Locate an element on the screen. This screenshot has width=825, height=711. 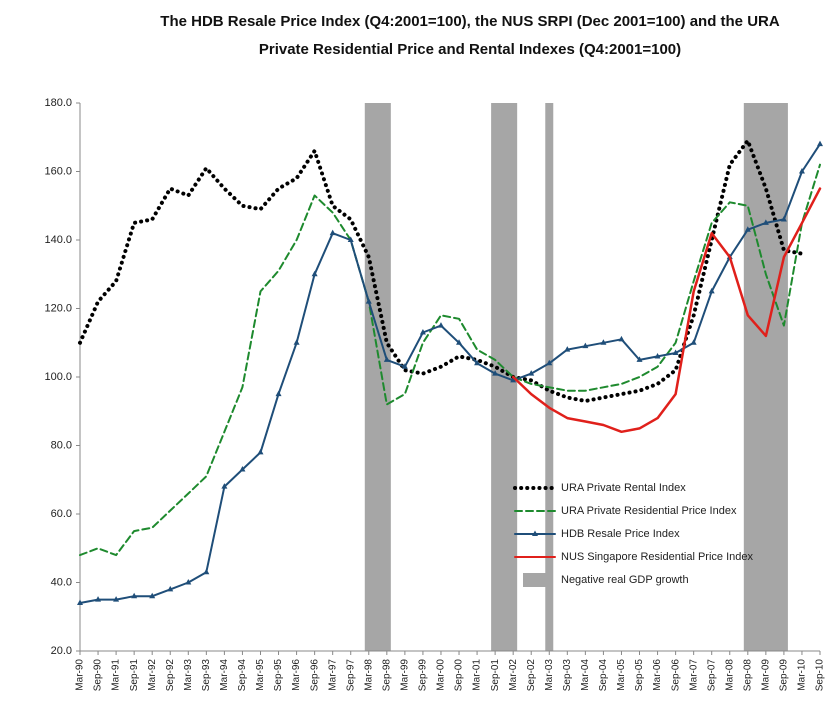
x-tick-label: Sep-10 is located at coordinates (820, 675).